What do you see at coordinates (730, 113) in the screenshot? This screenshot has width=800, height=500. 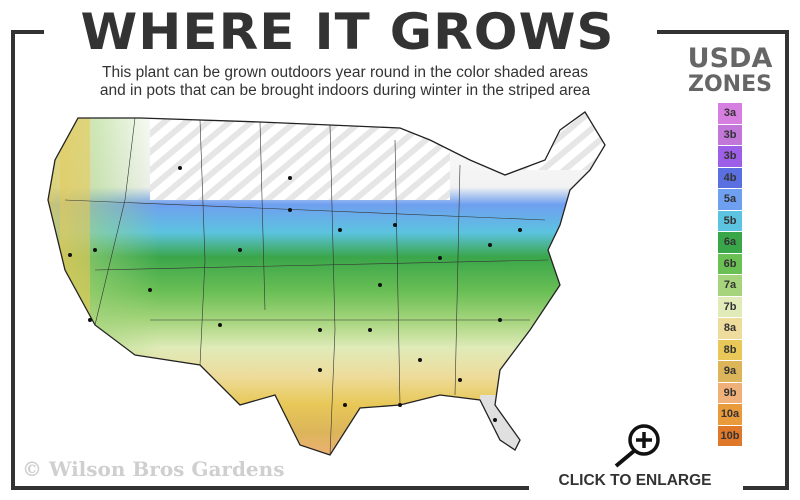 I see `legend-zone-3a: 3a` at bounding box center [730, 113].